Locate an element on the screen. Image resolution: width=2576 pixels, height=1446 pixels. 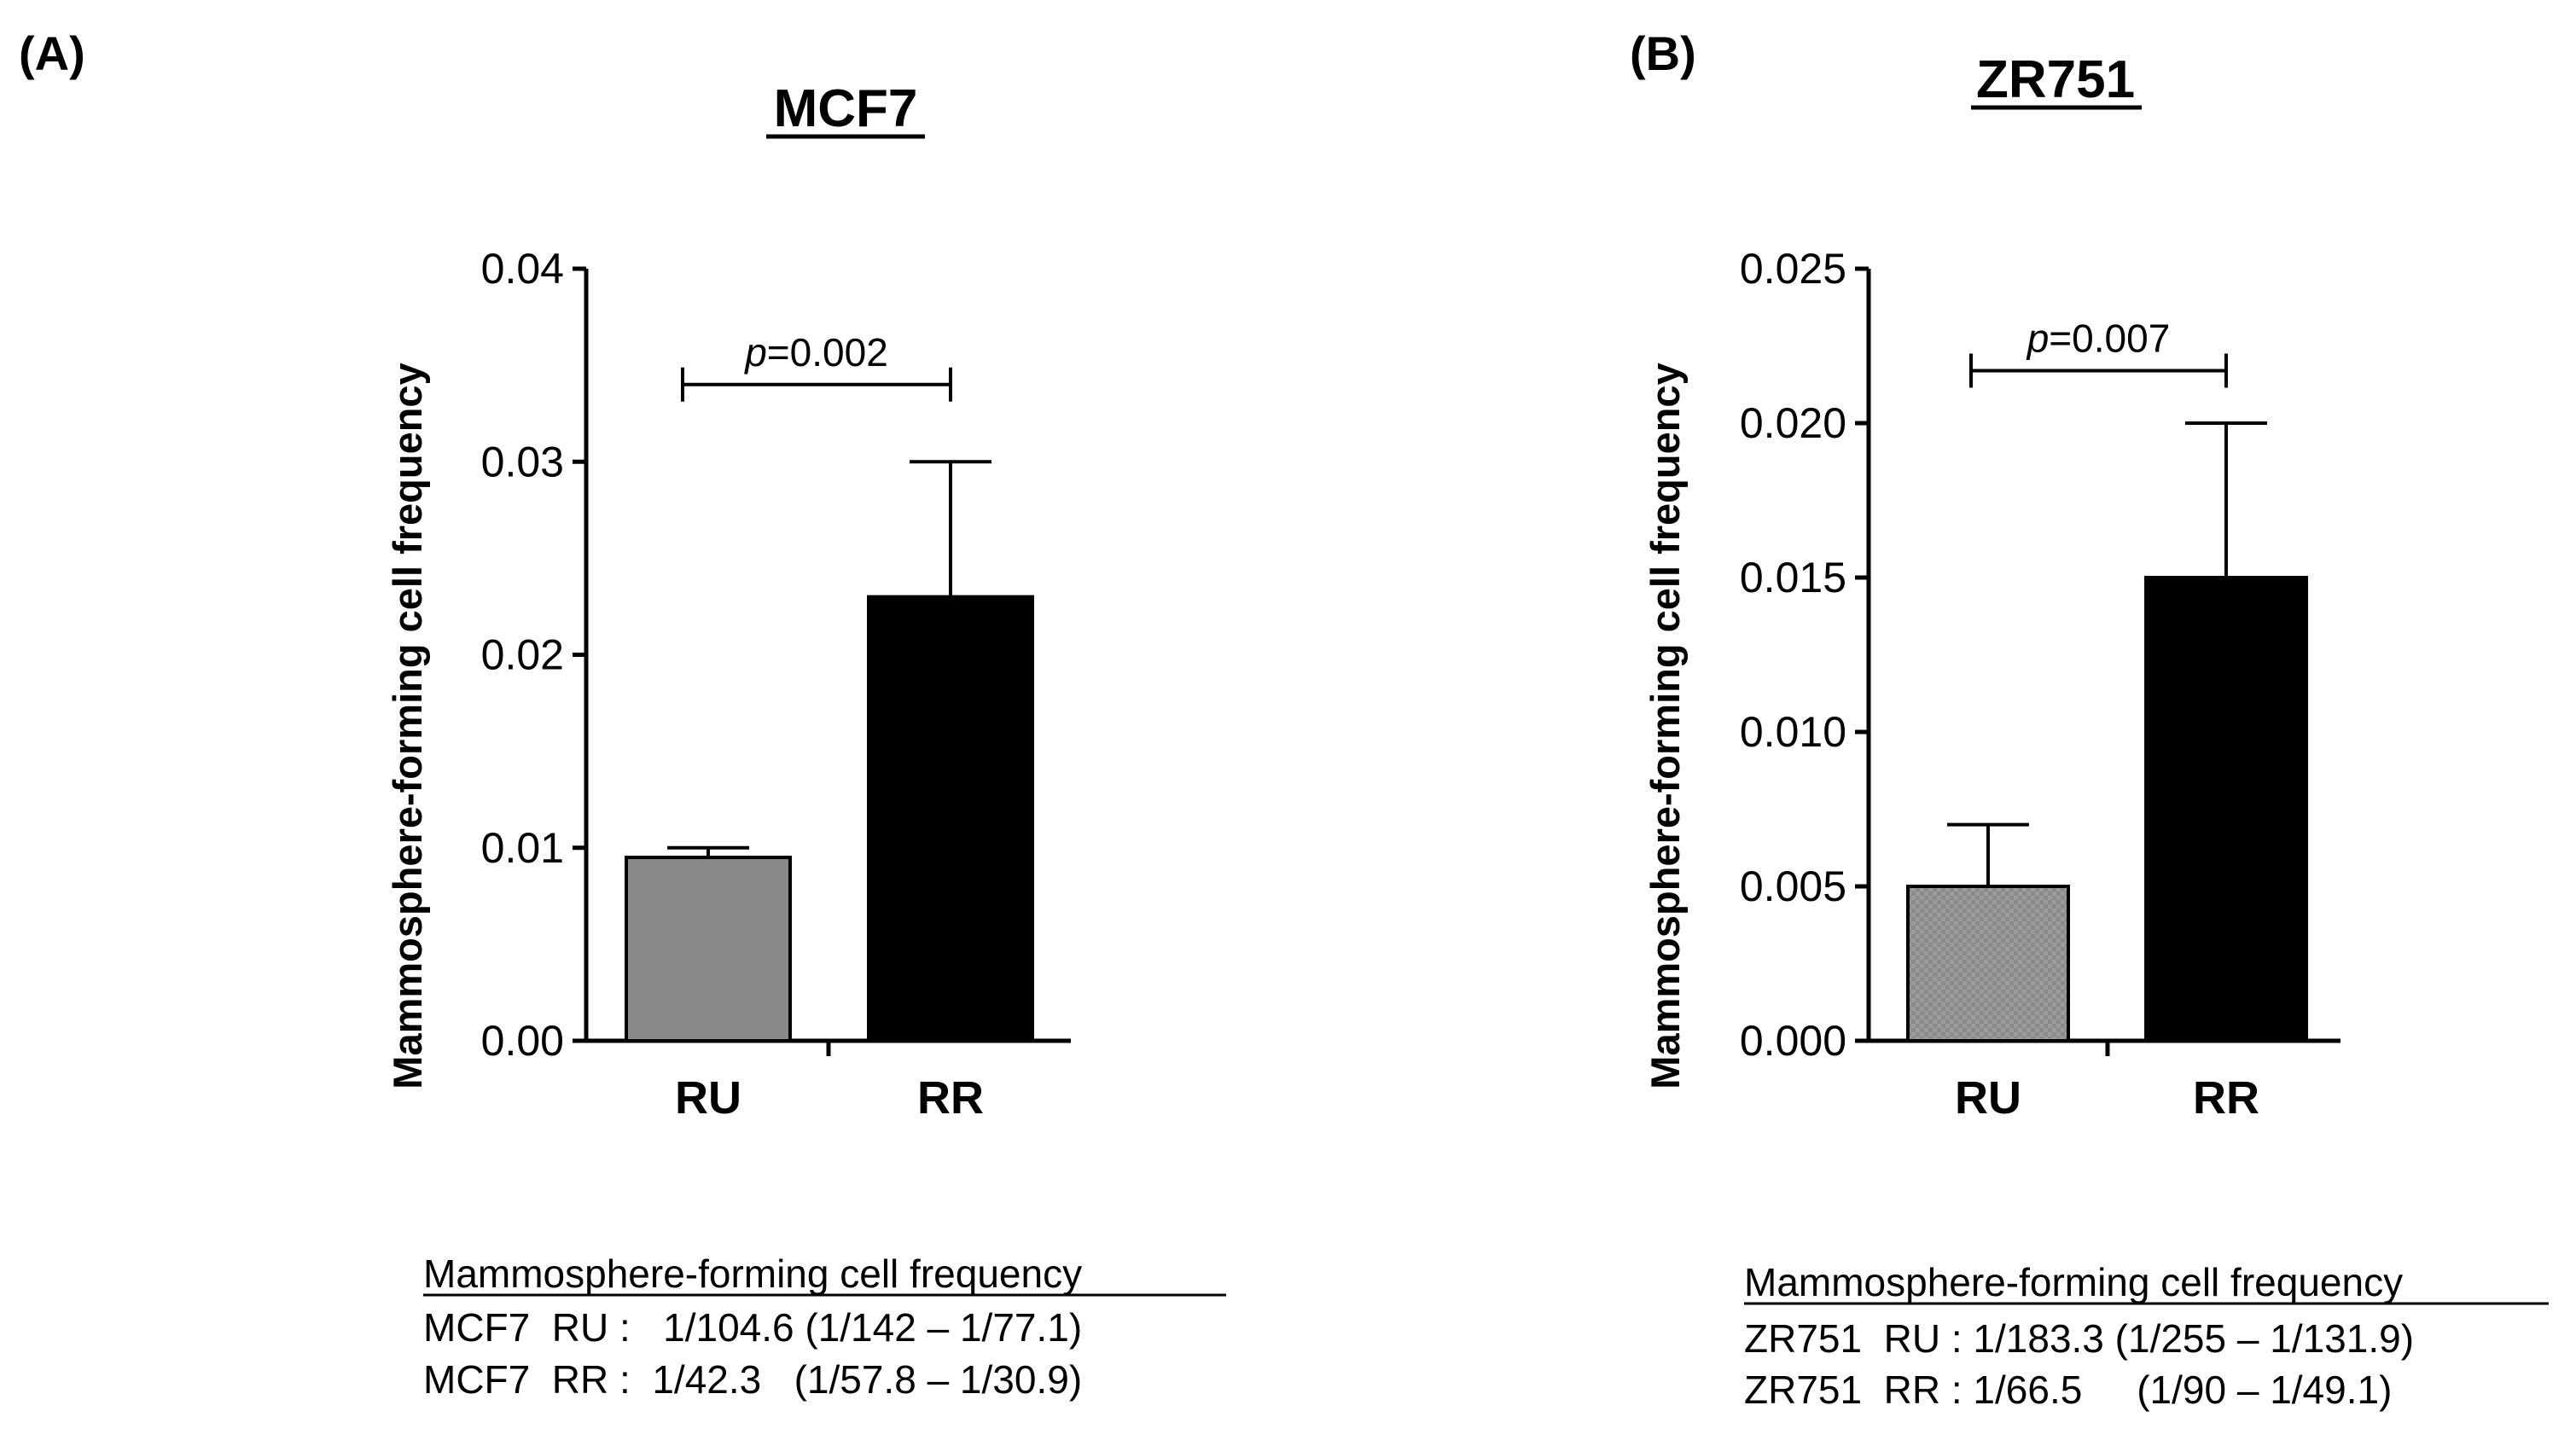
panel-a-p-value-label: p=0.002 is located at coordinates (815, 352).